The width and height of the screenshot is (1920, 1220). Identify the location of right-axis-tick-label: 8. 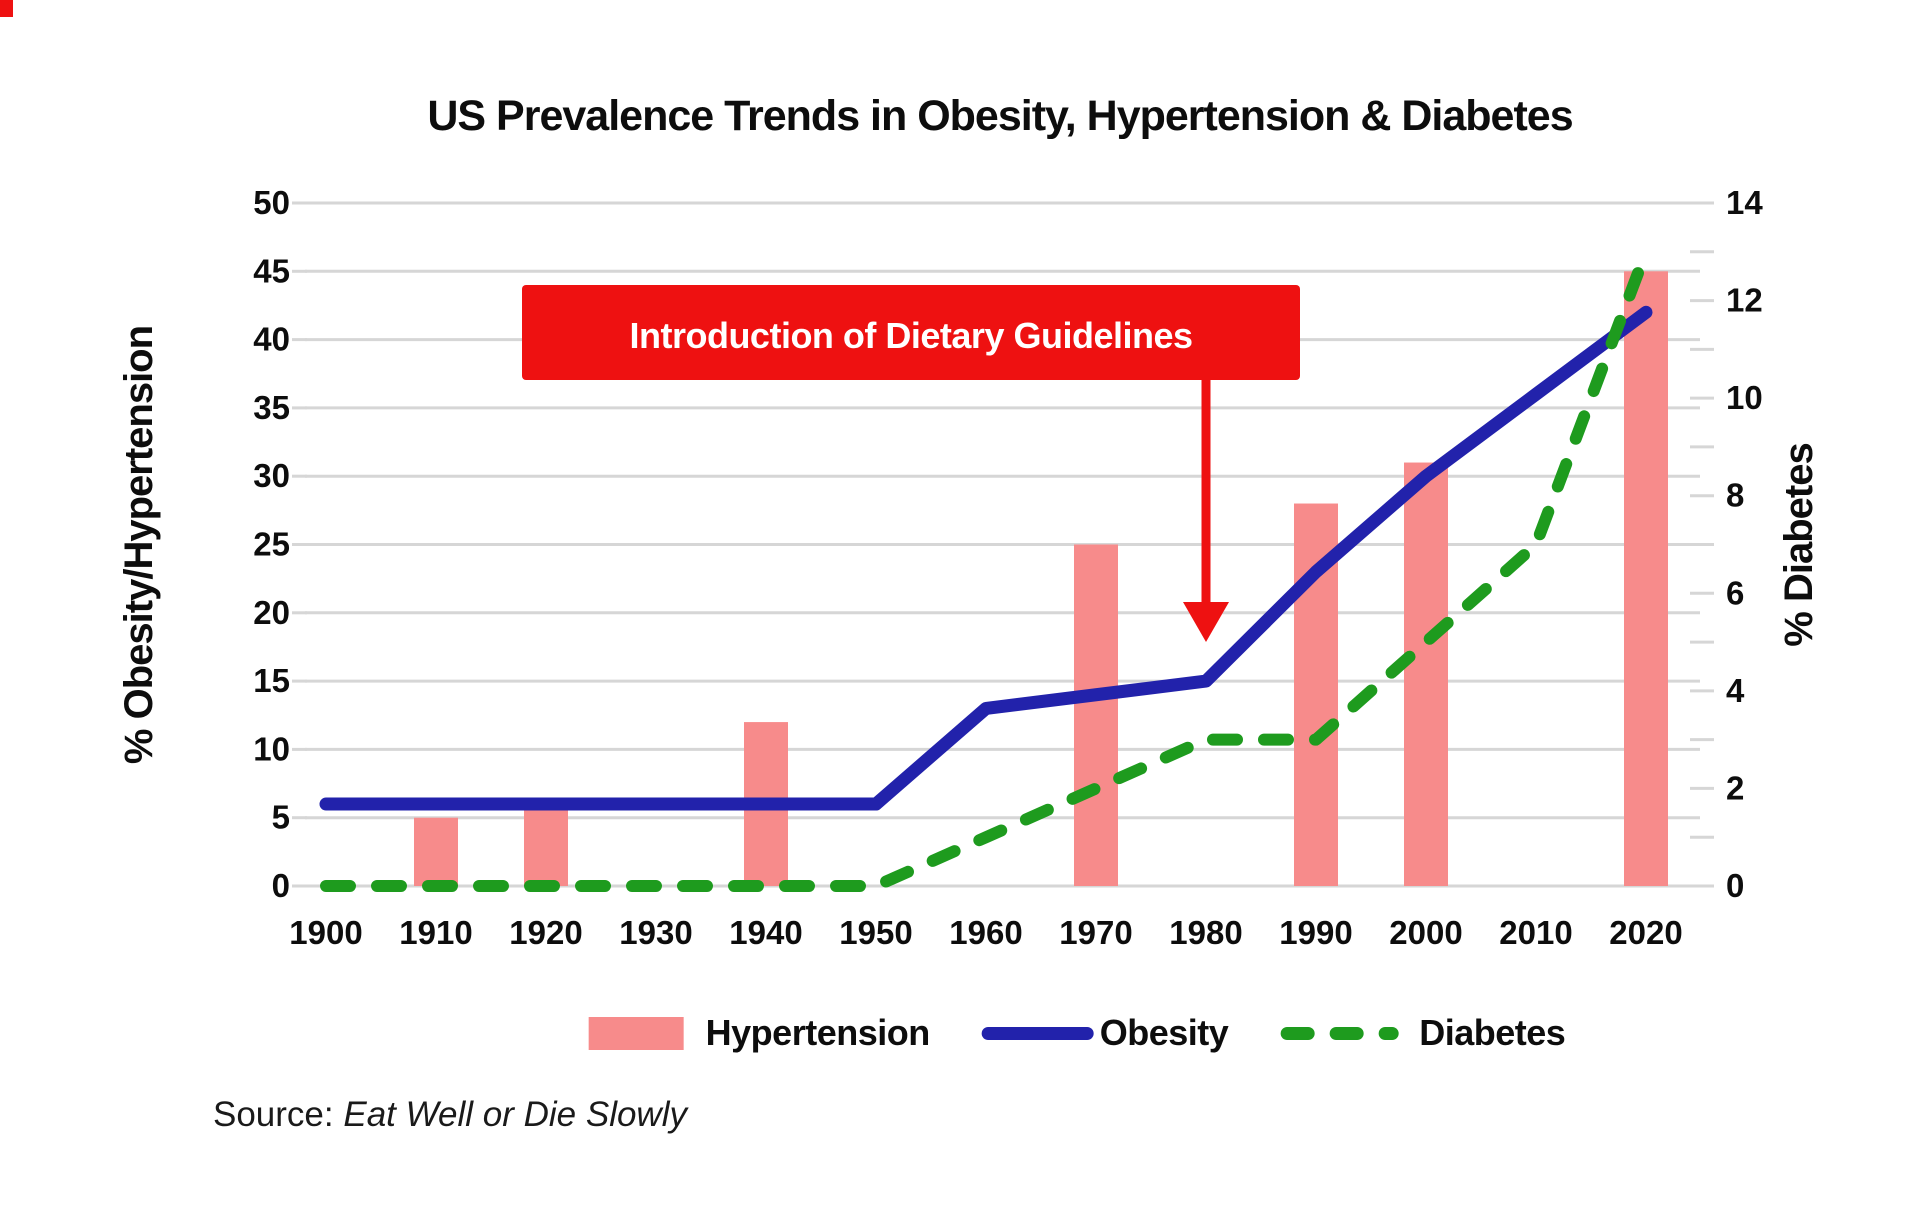
(1735, 495).